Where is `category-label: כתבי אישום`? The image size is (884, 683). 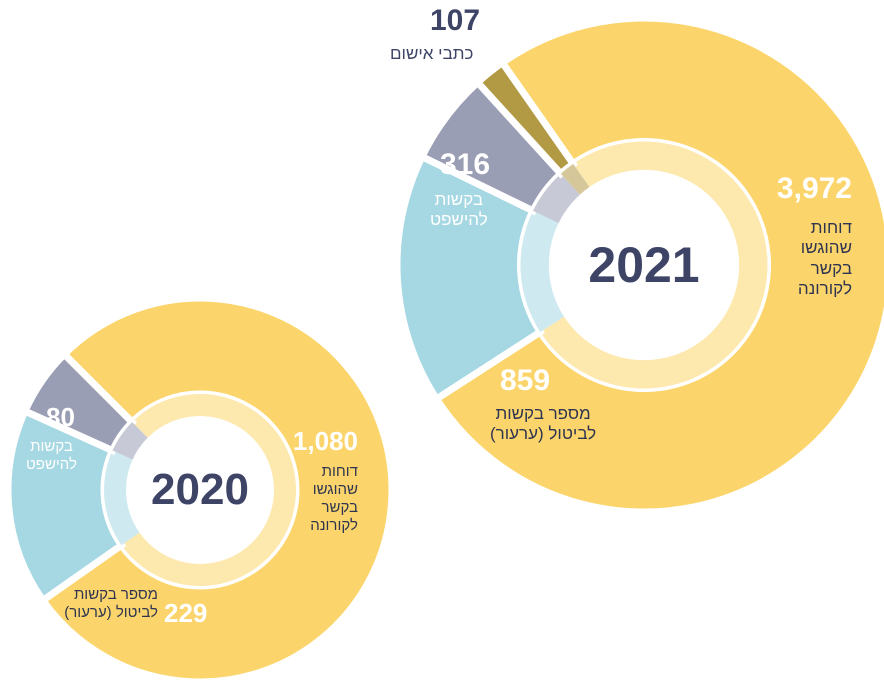
category-label: כתבי אישום is located at coordinates (432, 53).